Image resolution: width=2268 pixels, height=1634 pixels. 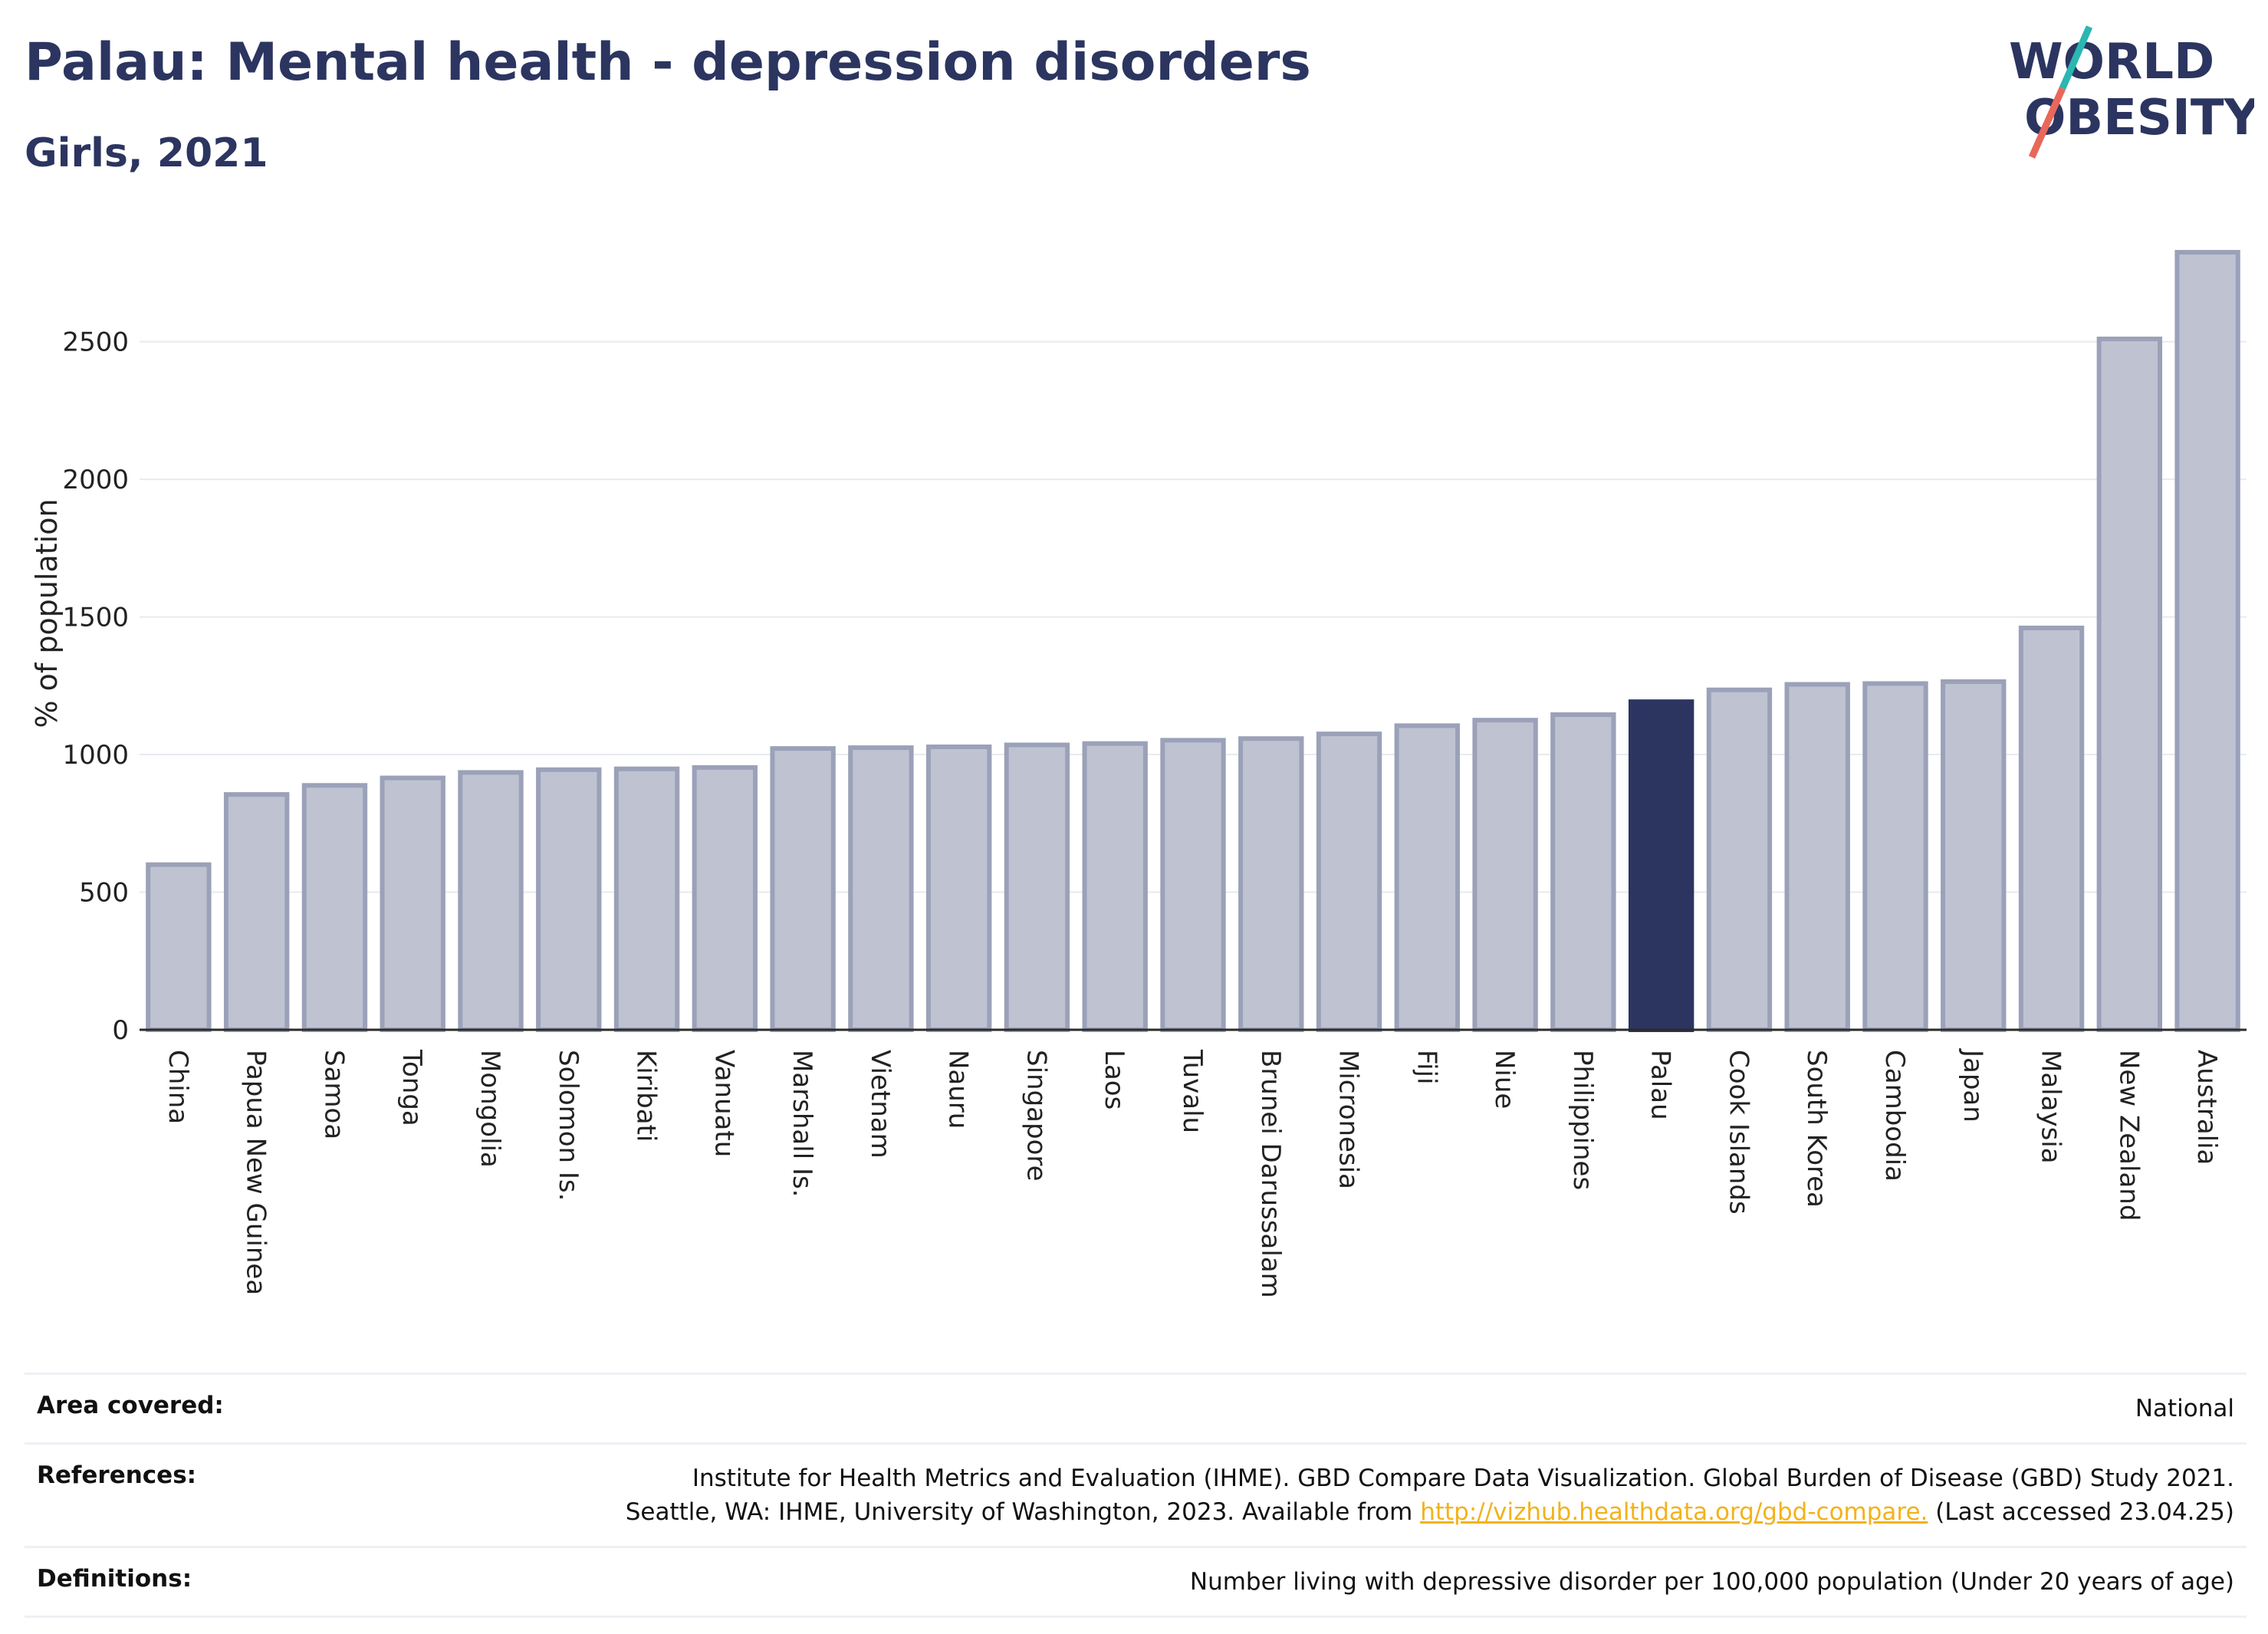 I want to click on x-tick-label: Singapore, so click(x=1036, y=1116).